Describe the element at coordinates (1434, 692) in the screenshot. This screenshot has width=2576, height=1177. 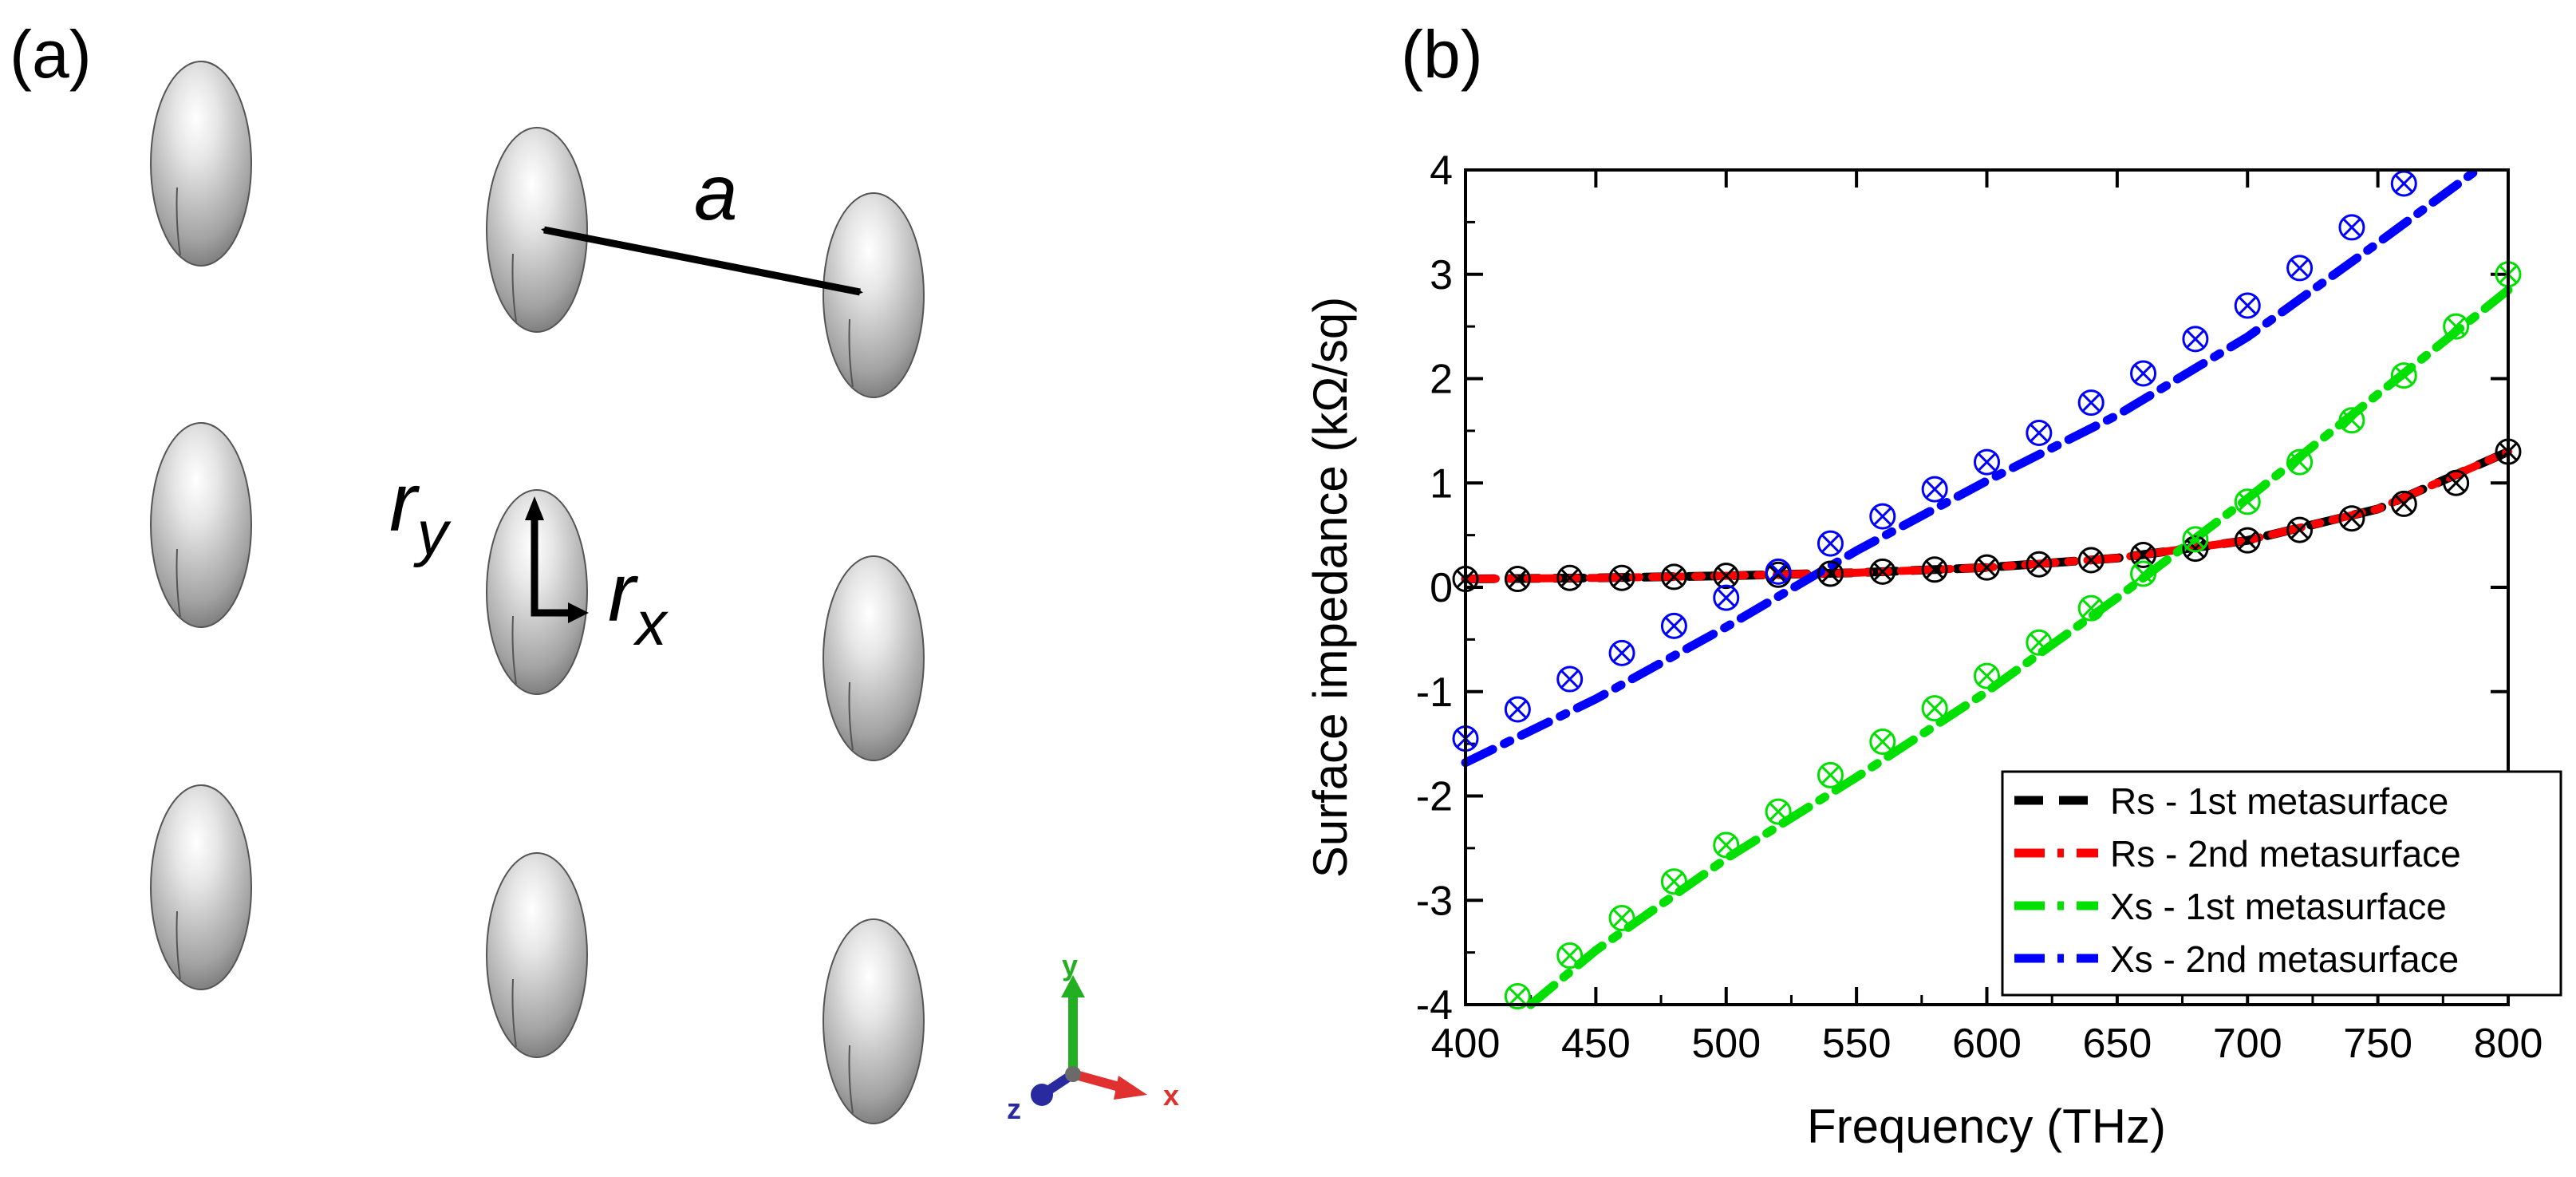
I see `y-tick-label: -1` at that location.